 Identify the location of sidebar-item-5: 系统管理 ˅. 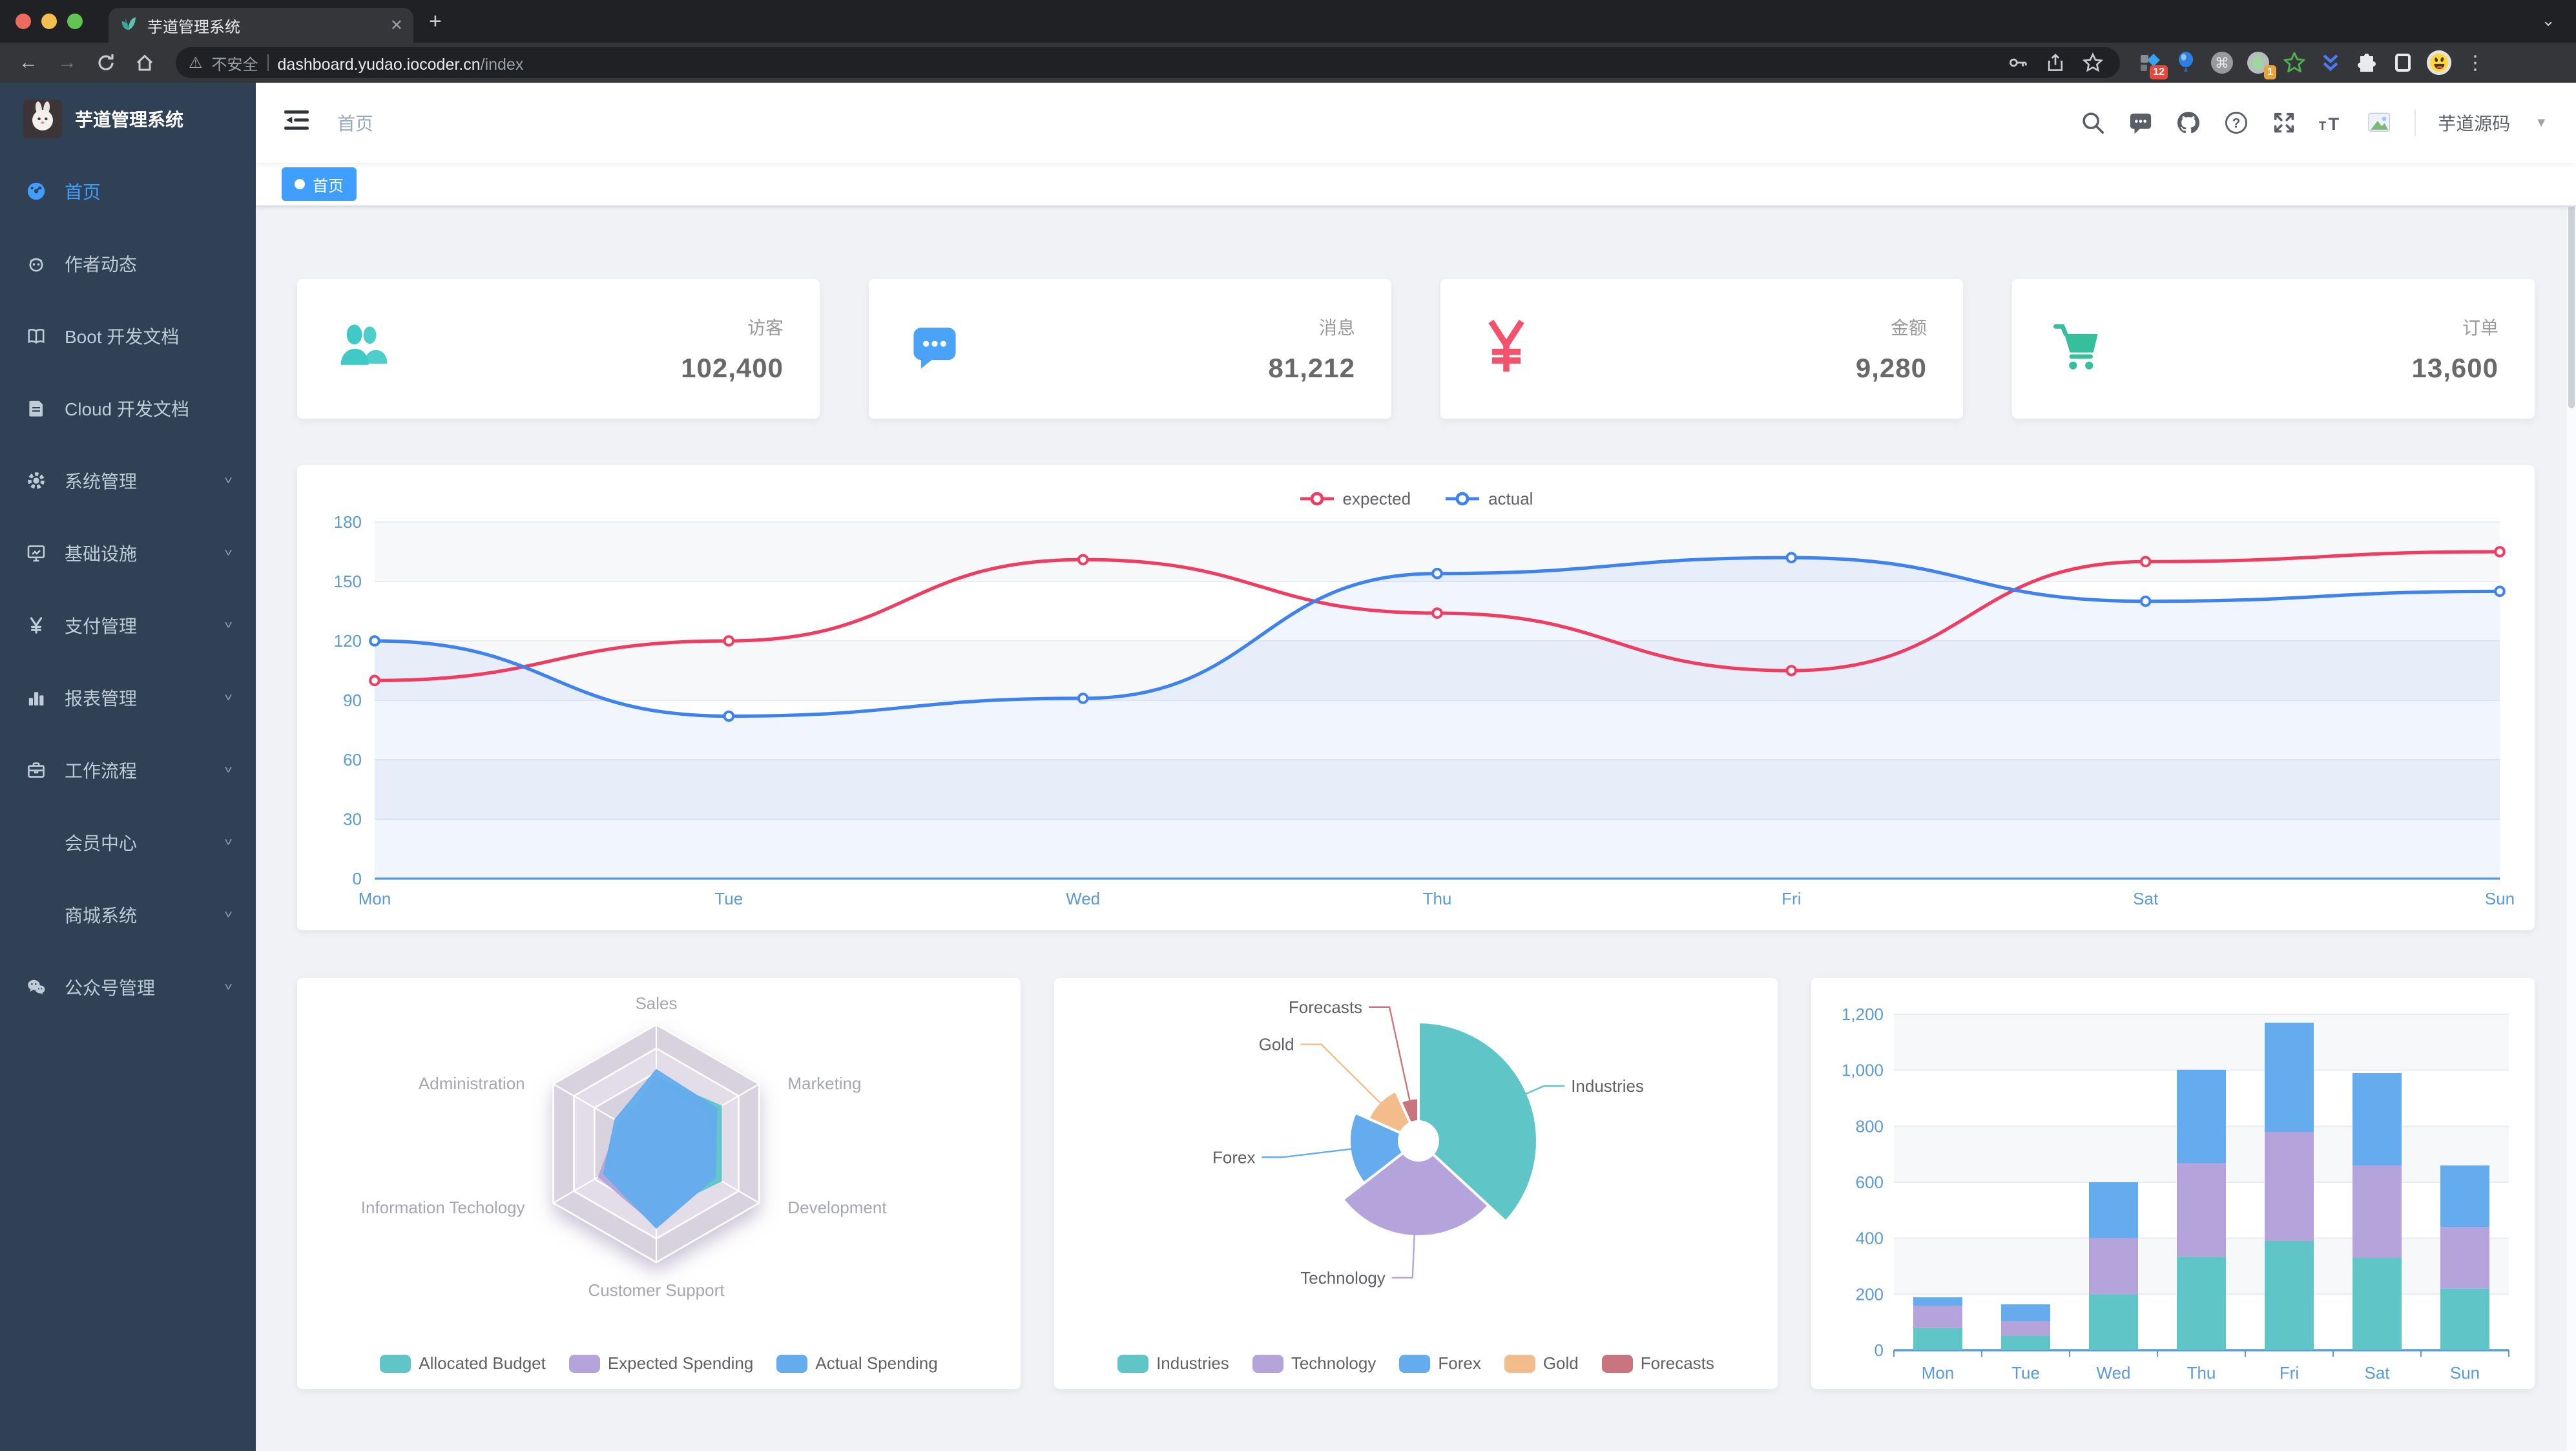
(128, 480).